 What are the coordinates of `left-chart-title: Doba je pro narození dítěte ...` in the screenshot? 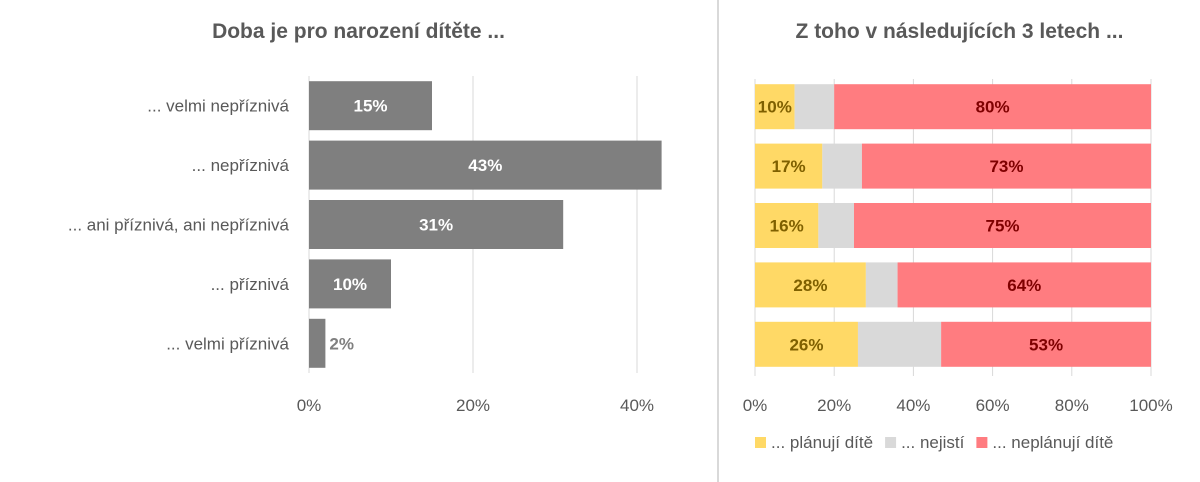 It's located at (358, 31).